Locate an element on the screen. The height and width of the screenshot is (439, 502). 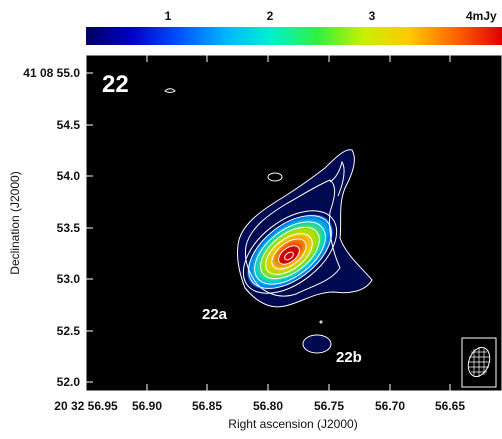
contour-noise-top is located at coordinates (170, 90).